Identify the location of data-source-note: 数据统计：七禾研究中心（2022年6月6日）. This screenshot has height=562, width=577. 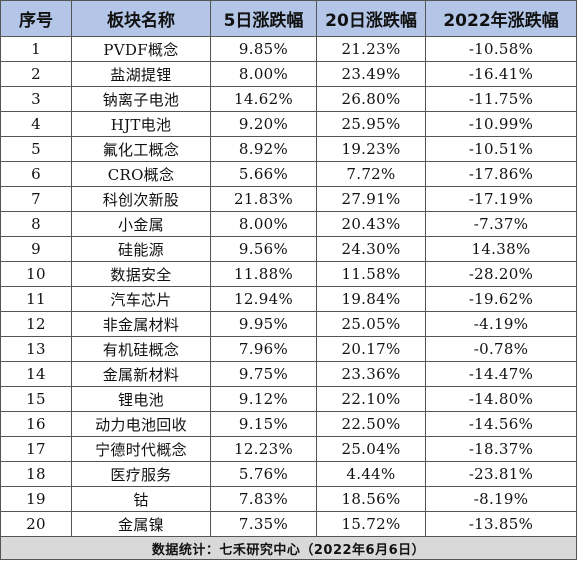
(288, 548).